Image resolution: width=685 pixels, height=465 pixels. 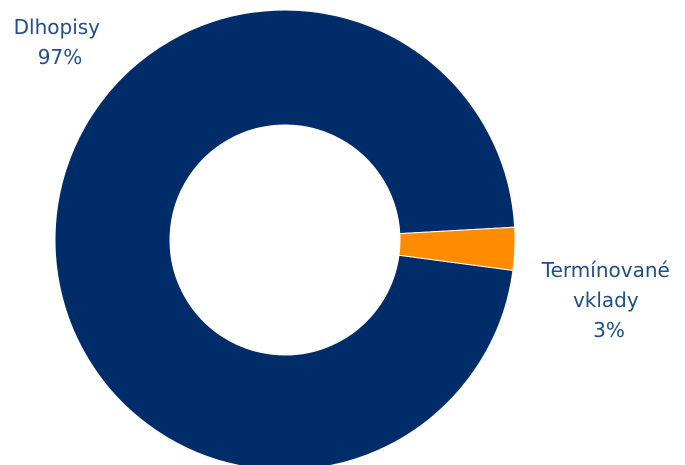 What do you see at coordinates (60, 57) in the screenshot?
I see `label-dlhopisy-percent: 97%` at bounding box center [60, 57].